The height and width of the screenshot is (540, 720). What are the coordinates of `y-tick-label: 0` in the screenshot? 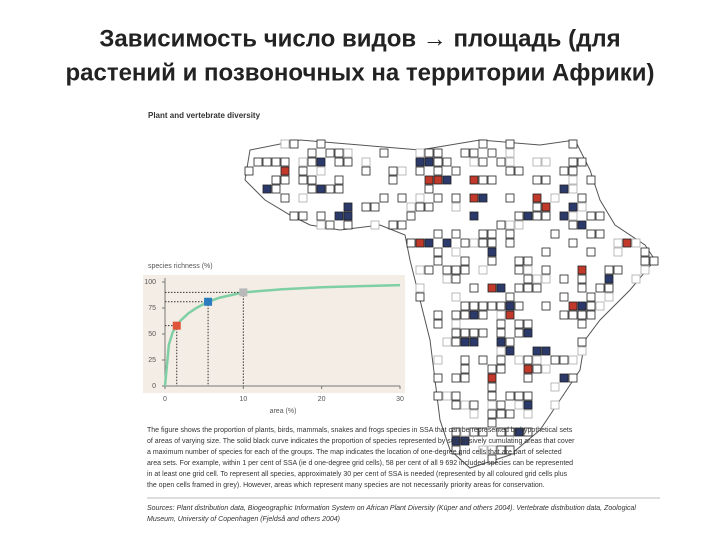 It's located at (154, 386).